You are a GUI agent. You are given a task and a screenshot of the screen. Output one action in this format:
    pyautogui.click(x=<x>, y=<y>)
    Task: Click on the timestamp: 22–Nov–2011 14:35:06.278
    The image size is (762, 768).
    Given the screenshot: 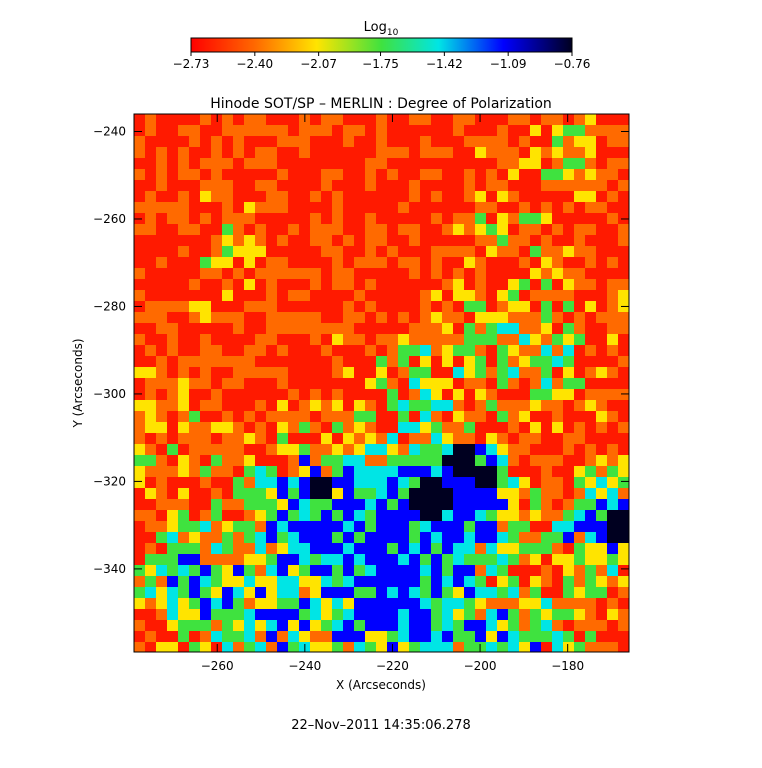 What is the action you would take?
    pyautogui.click(x=380, y=725)
    